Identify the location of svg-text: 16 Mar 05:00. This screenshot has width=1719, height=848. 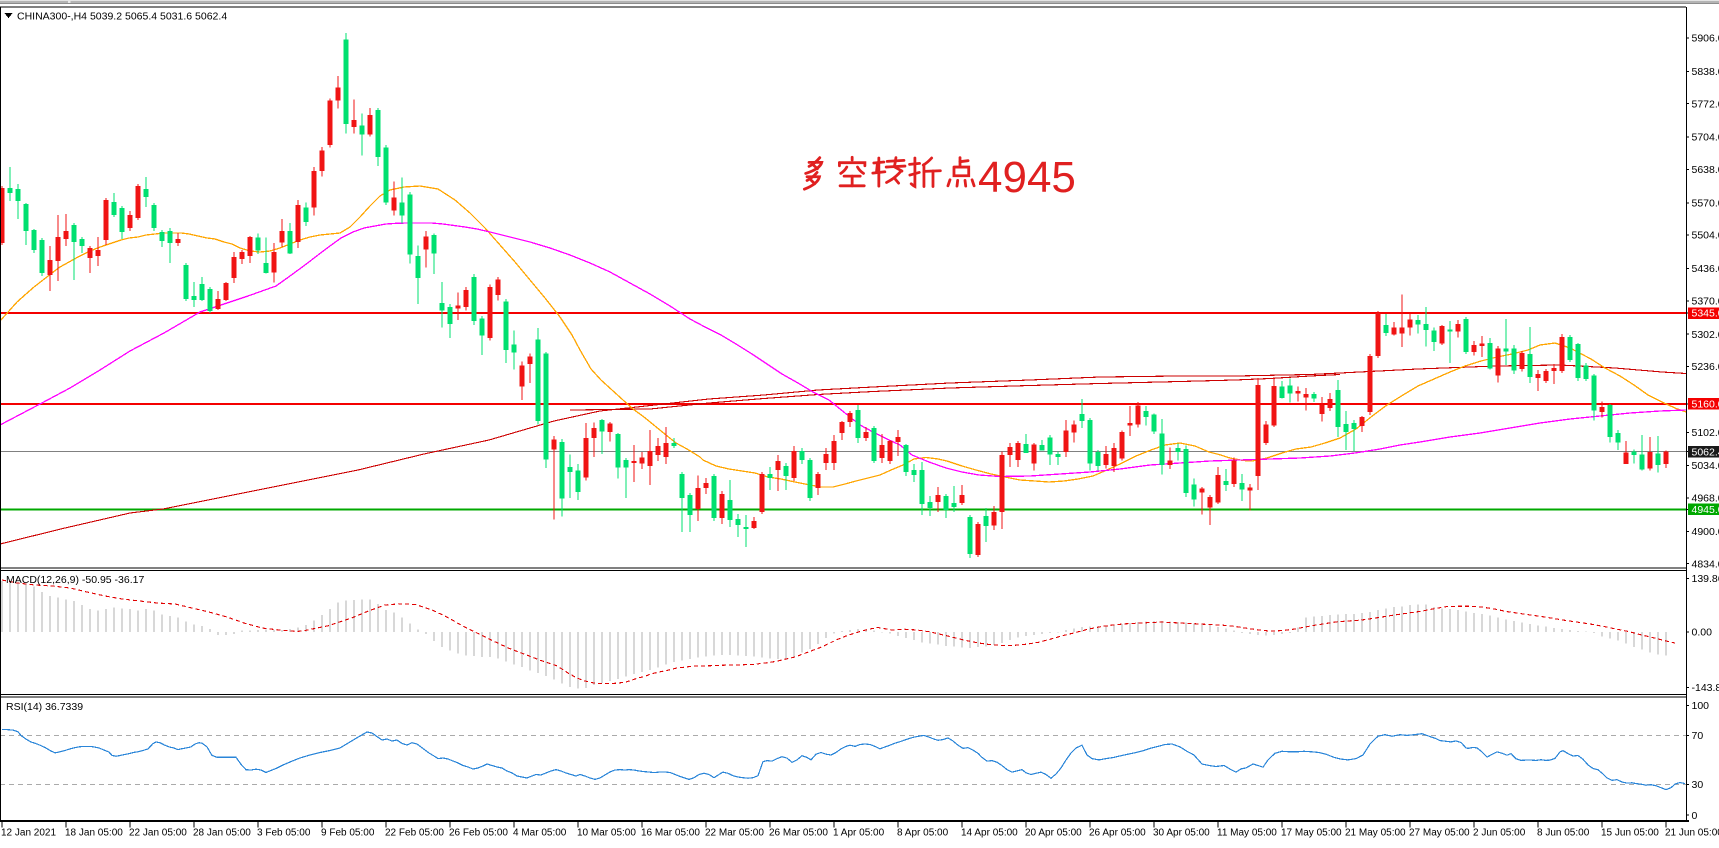
(670, 833).